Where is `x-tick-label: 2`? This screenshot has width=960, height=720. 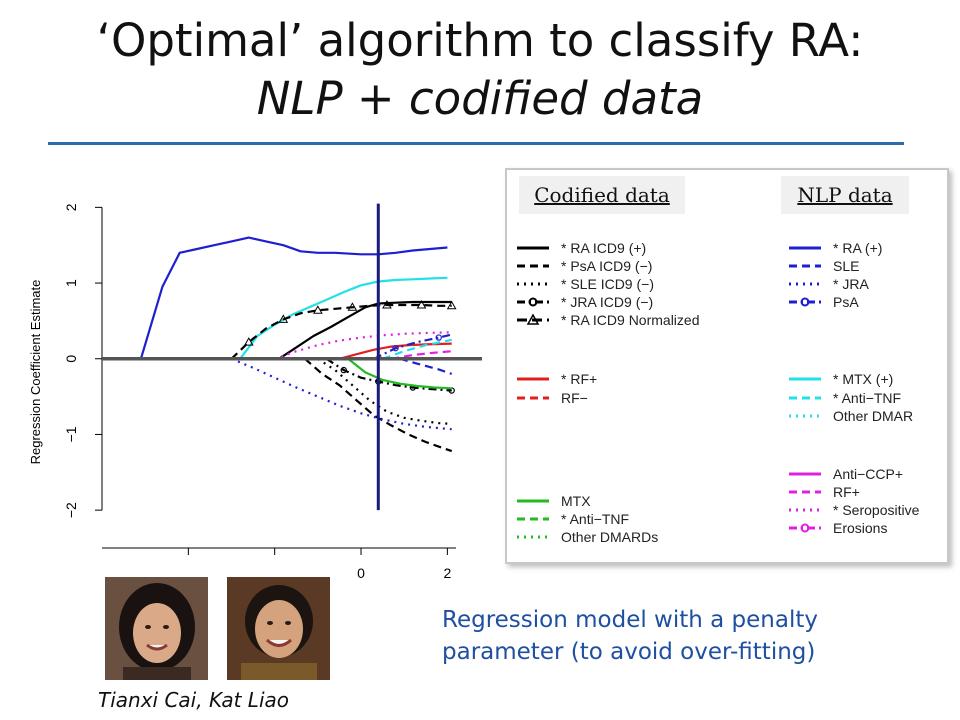 x-tick-label: 2 is located at coordinates (447, 573).